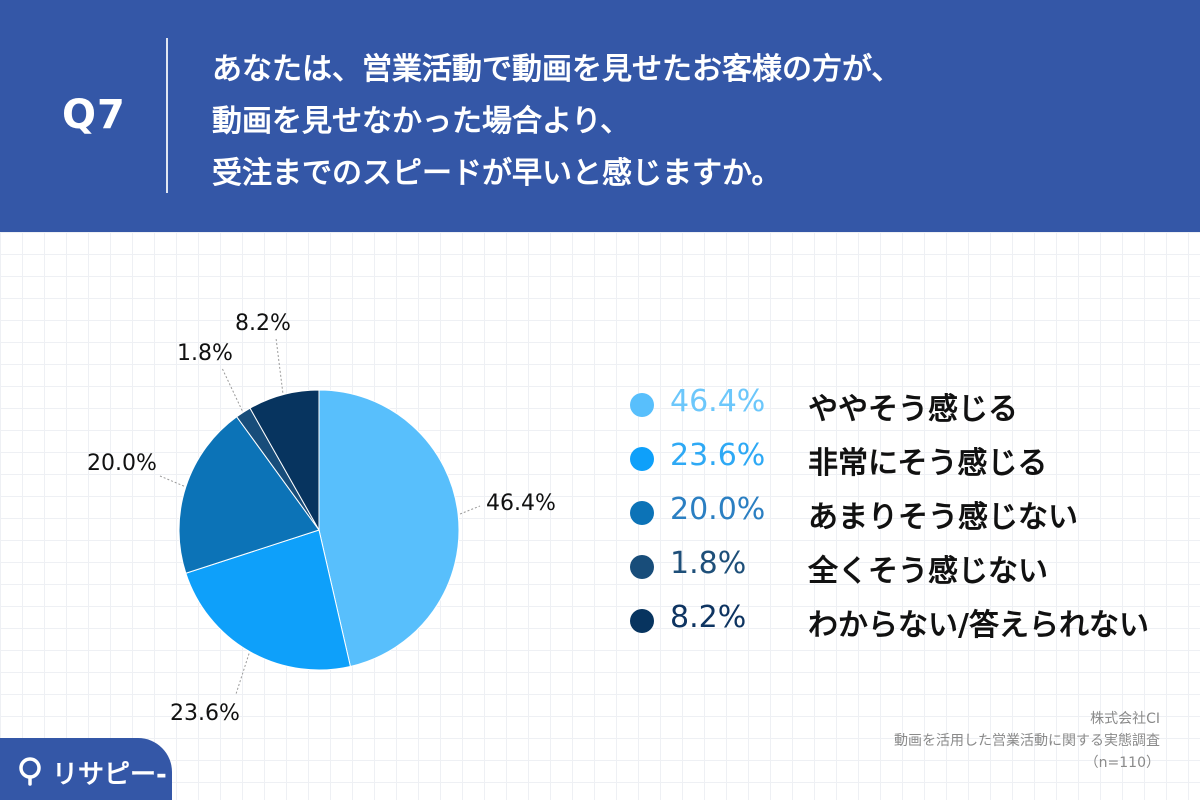  Describe the element at coordinates (161, 775) in the screenshot. I see `logo-suffix: -` at that location.